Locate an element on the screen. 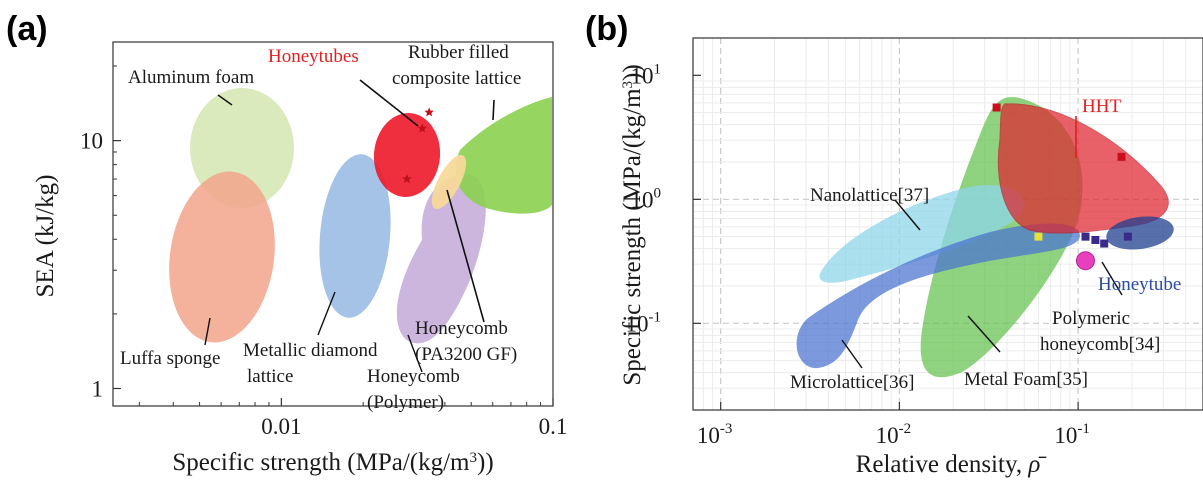 This screenshot has height=486, width=1203. panel-b-xtick-label: 10⁻² is located at coordinates (894, 434).